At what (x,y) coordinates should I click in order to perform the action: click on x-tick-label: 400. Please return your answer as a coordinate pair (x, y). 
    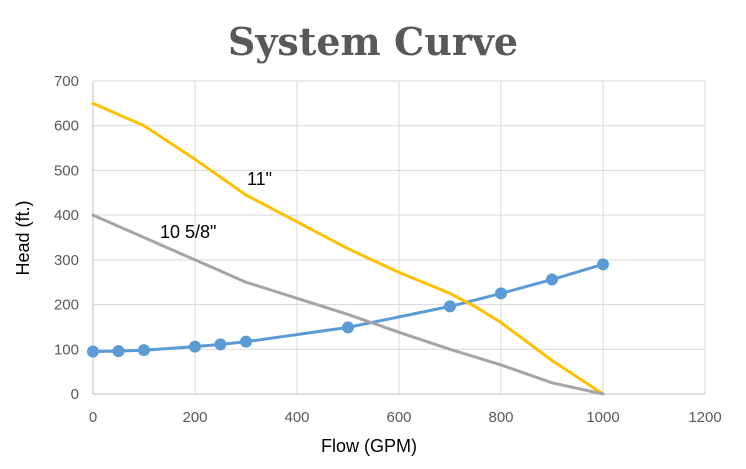
    Looking at the image, I should click on (296, 417).